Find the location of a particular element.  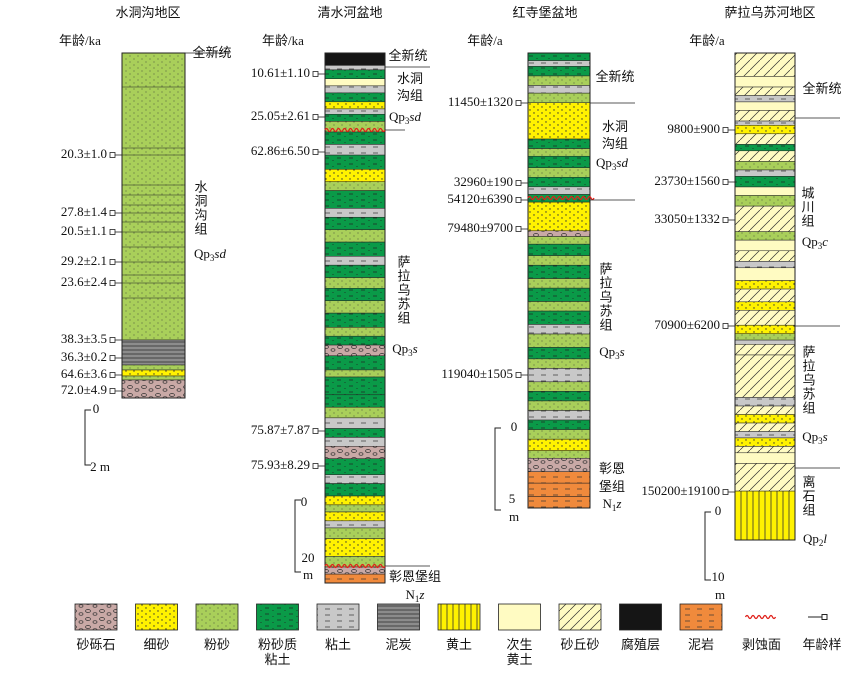

age-label: 150200±19100 is located at coordinates (680, 490).